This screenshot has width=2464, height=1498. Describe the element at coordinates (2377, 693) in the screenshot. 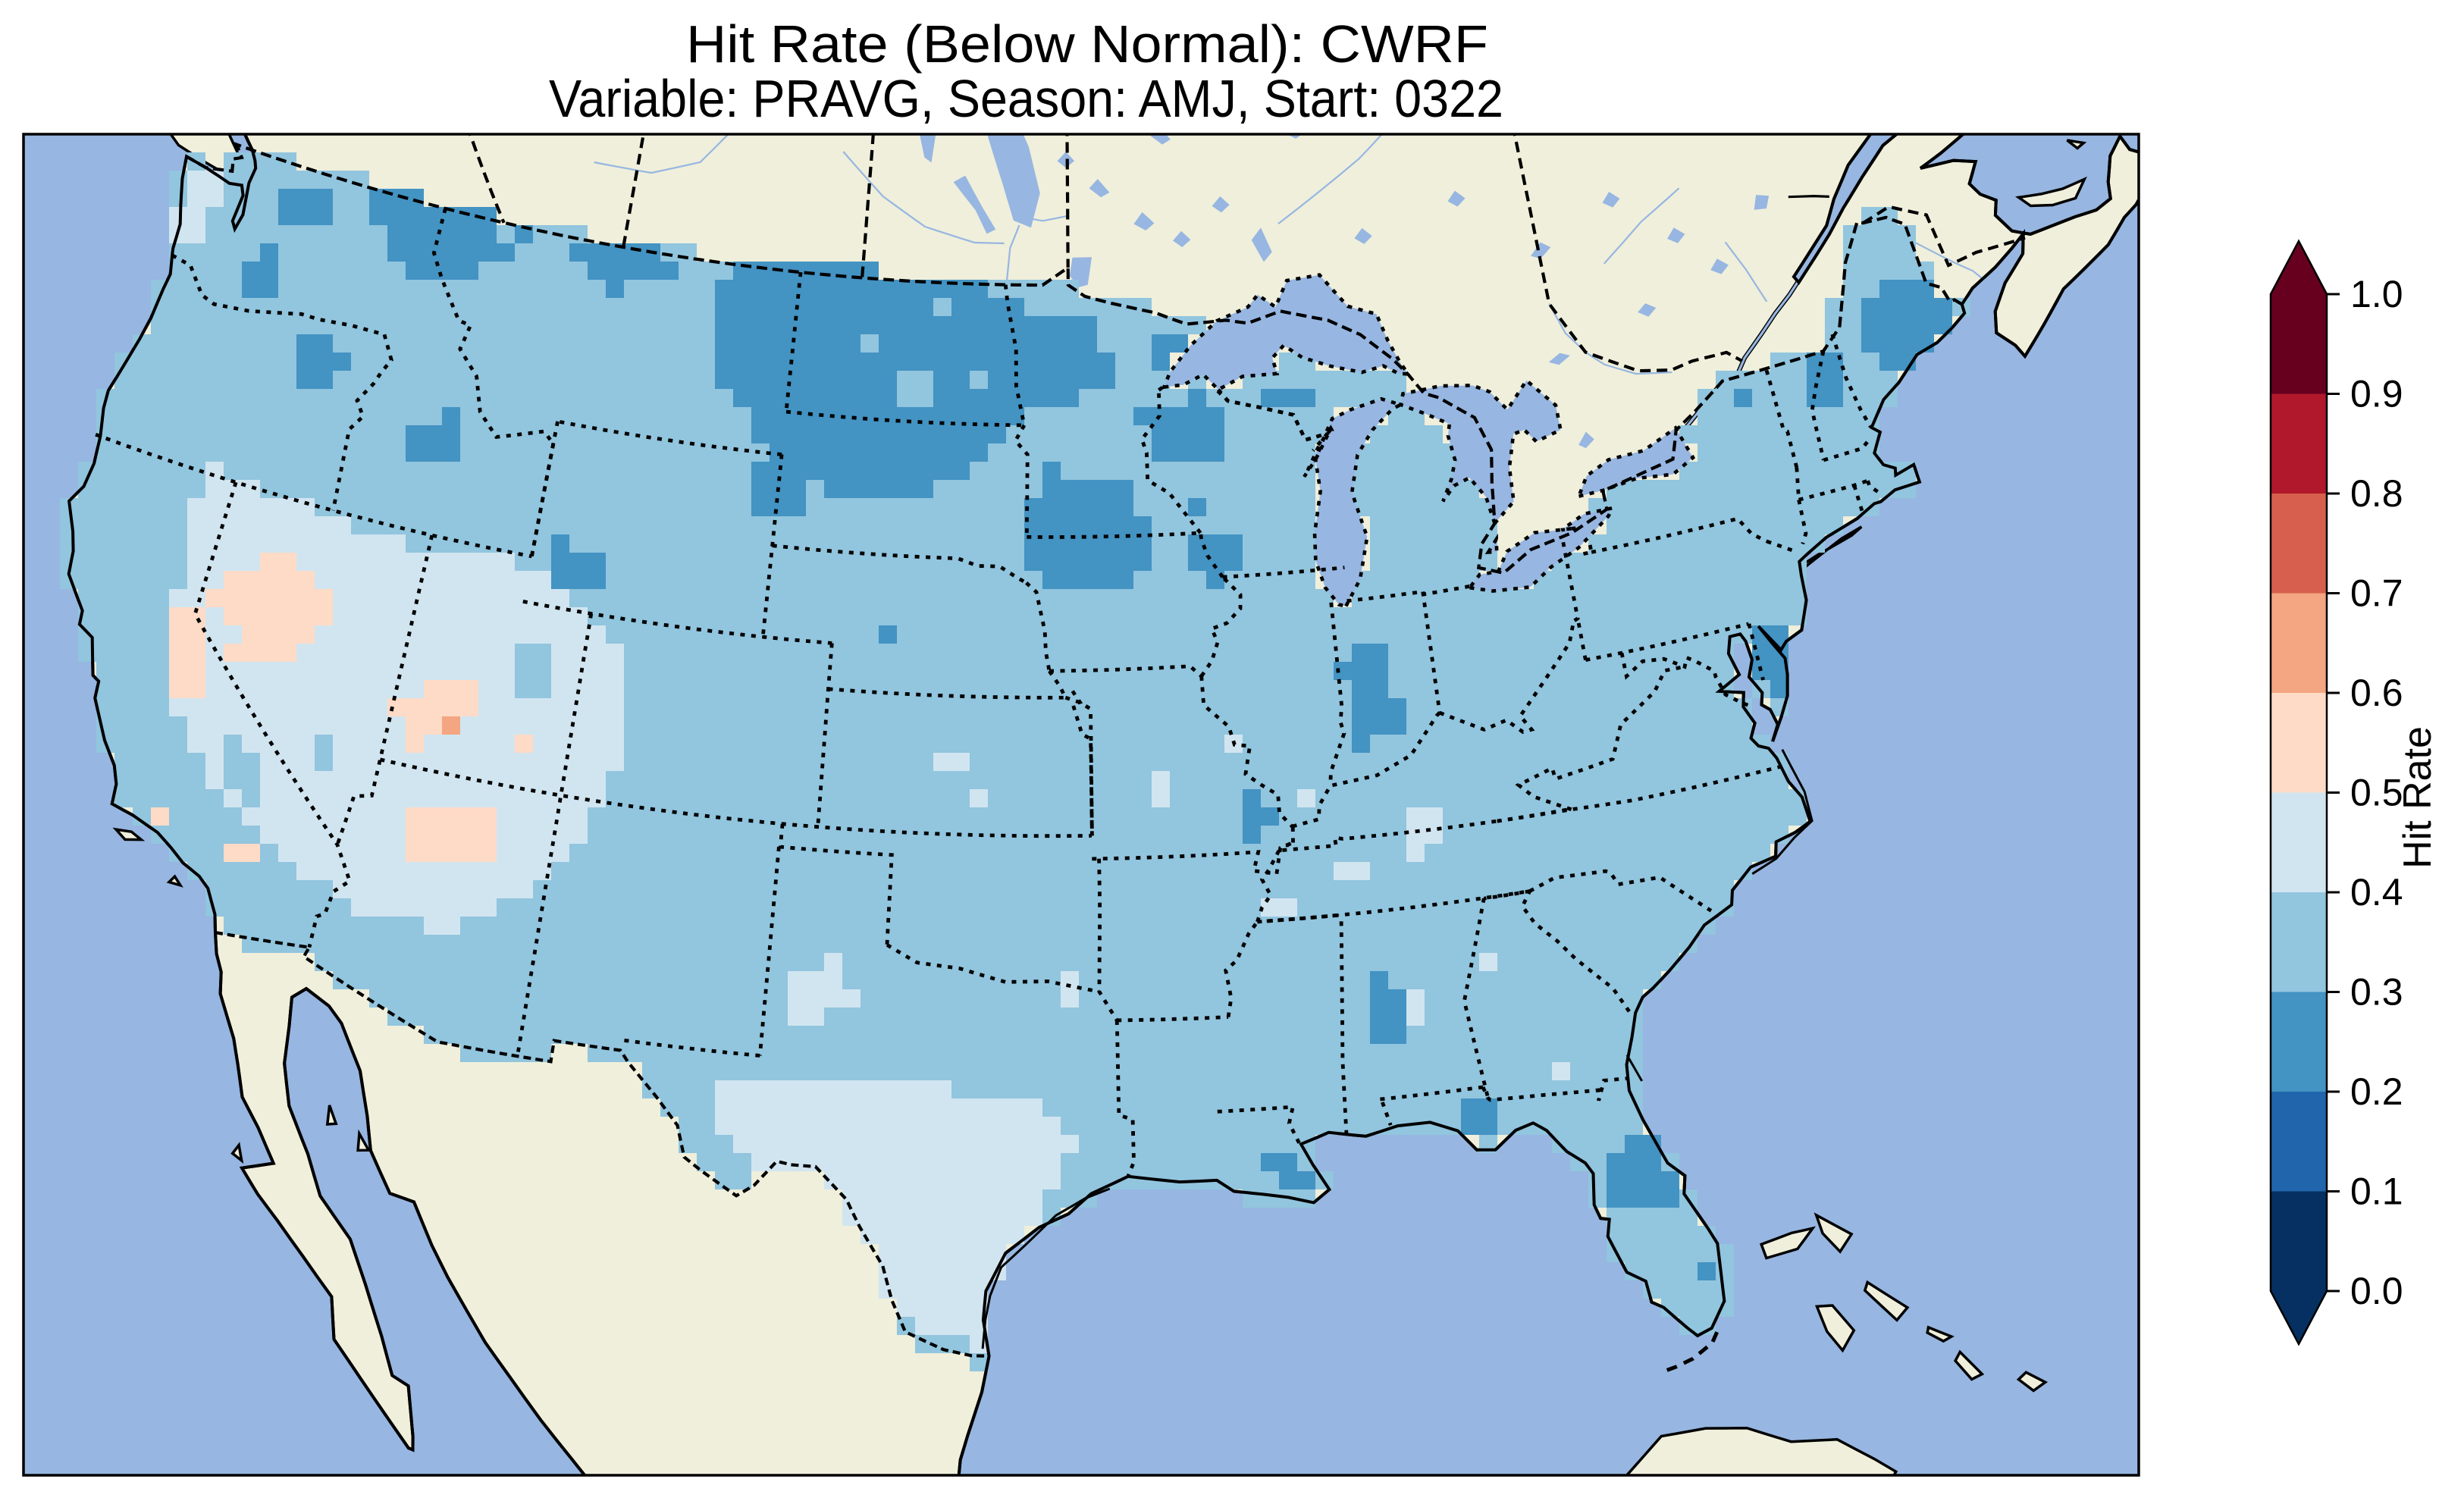

I see `svg-text: 0.6` at that location.